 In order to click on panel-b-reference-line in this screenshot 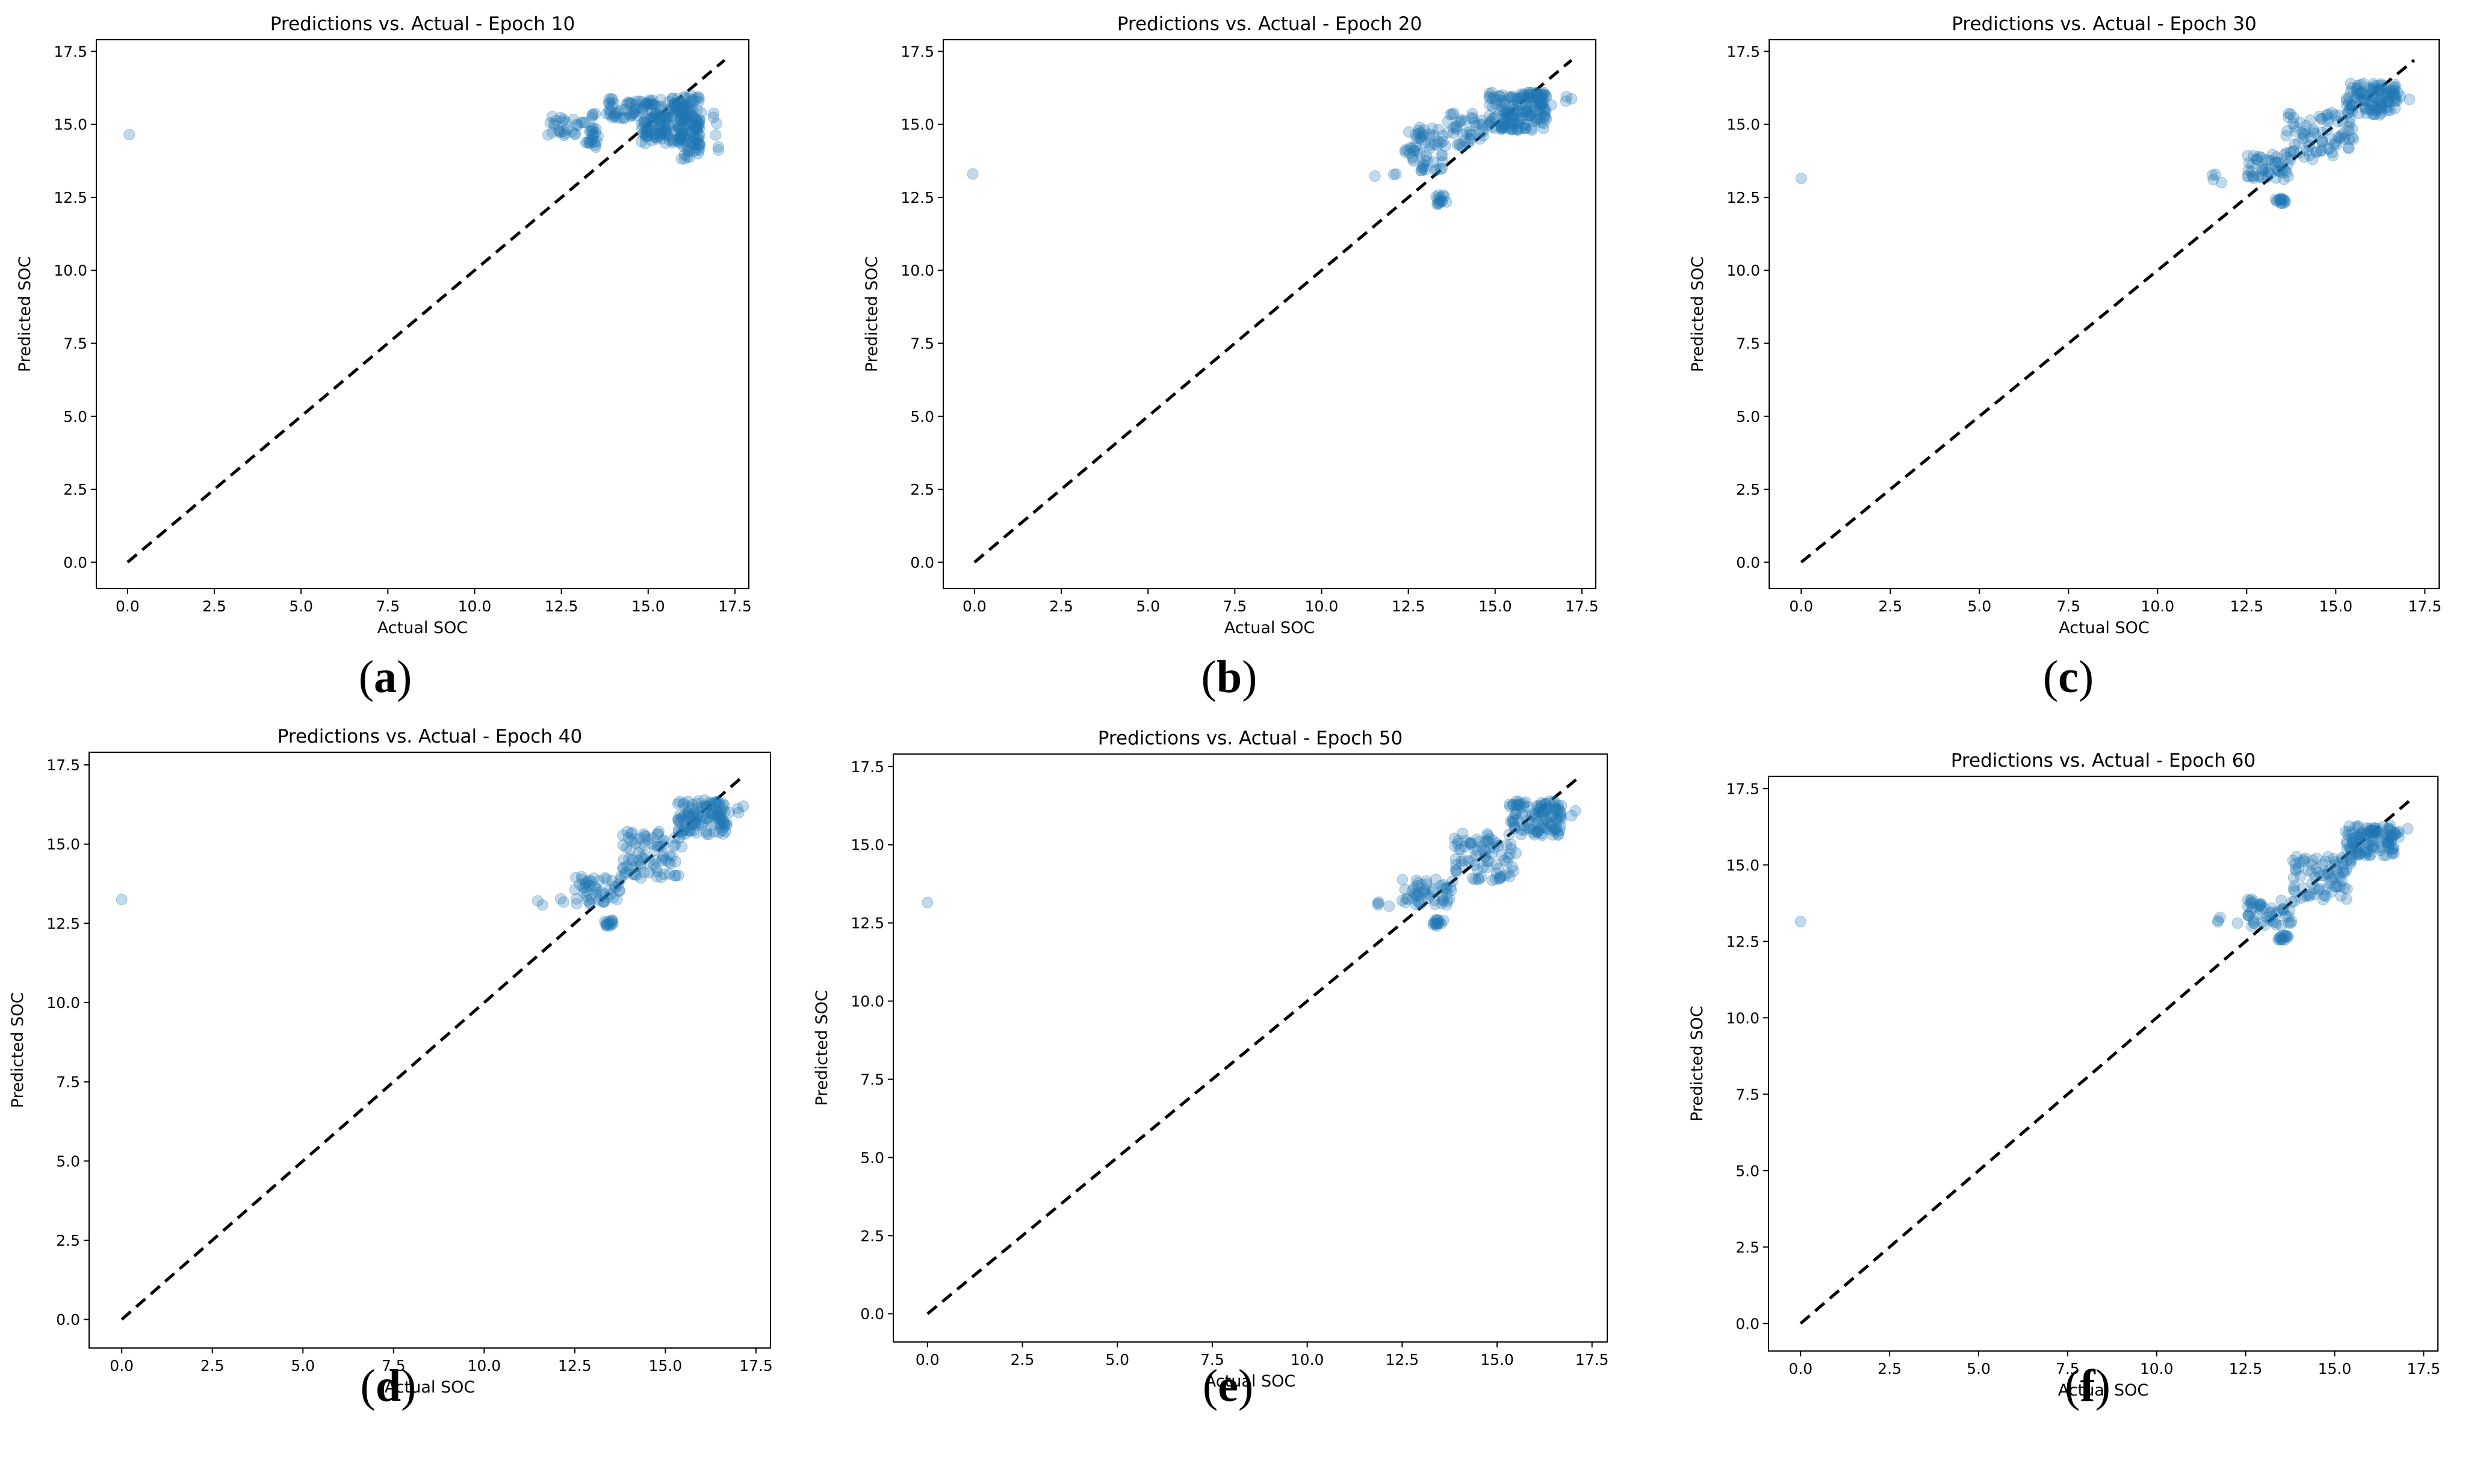, I will do `click(1273, 311)`.